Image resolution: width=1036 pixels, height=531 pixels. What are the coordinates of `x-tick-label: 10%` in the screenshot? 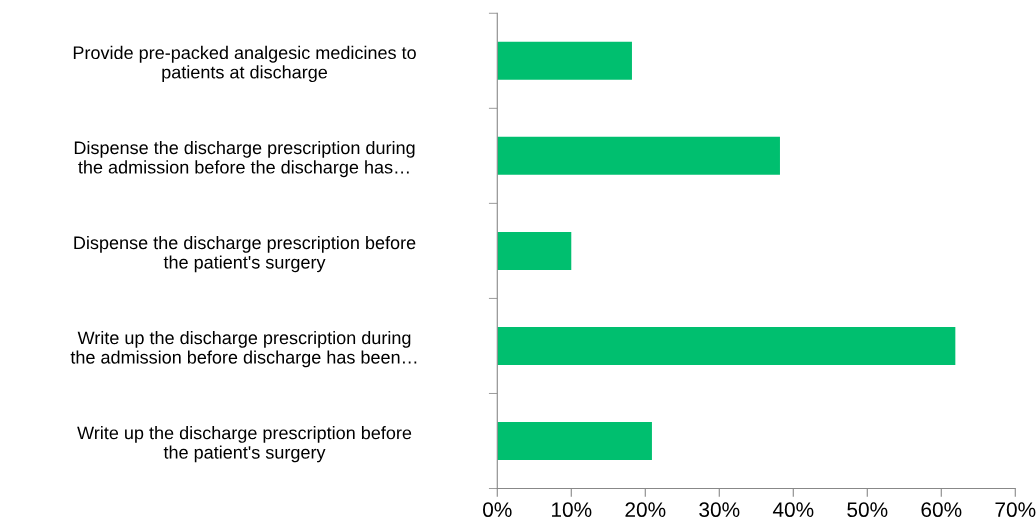 It's located at (572, 510).